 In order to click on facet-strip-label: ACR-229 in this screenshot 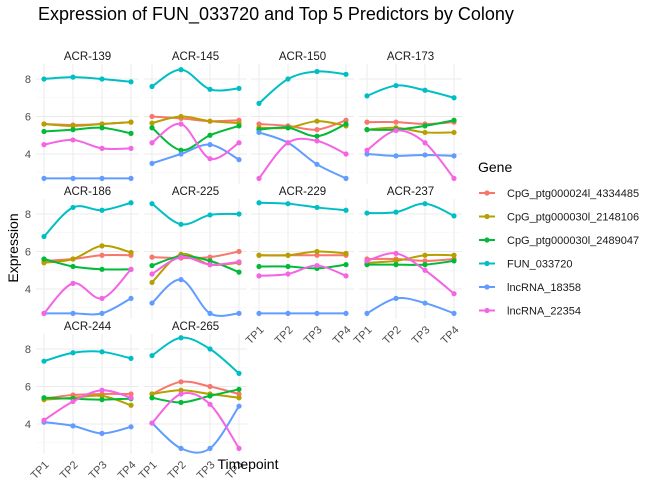, I will do `click(302, 192)`.